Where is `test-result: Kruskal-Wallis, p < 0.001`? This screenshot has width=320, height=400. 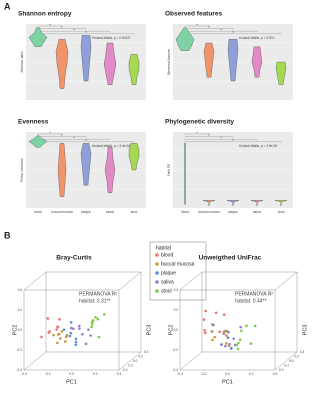
test-result: Kruskal-Wallis, p < 0.001 is located at coordinates (256, 38).